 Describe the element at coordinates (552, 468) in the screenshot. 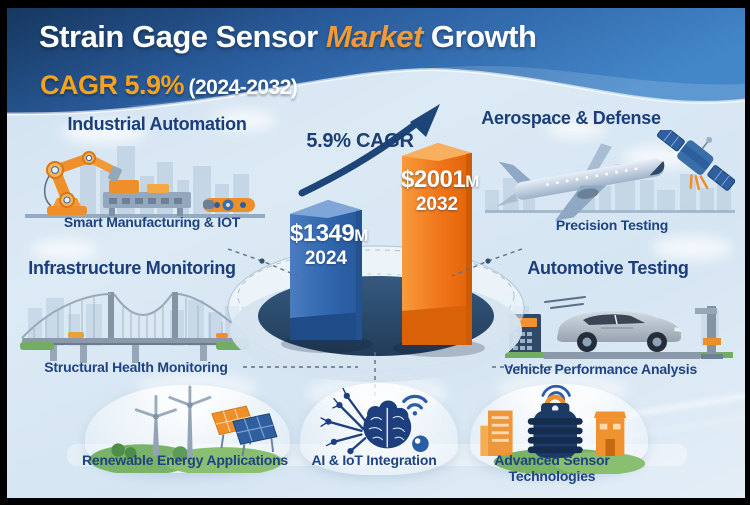

I see `caption-advanced-sensor: Advanced Sensor Technologies` at that location.